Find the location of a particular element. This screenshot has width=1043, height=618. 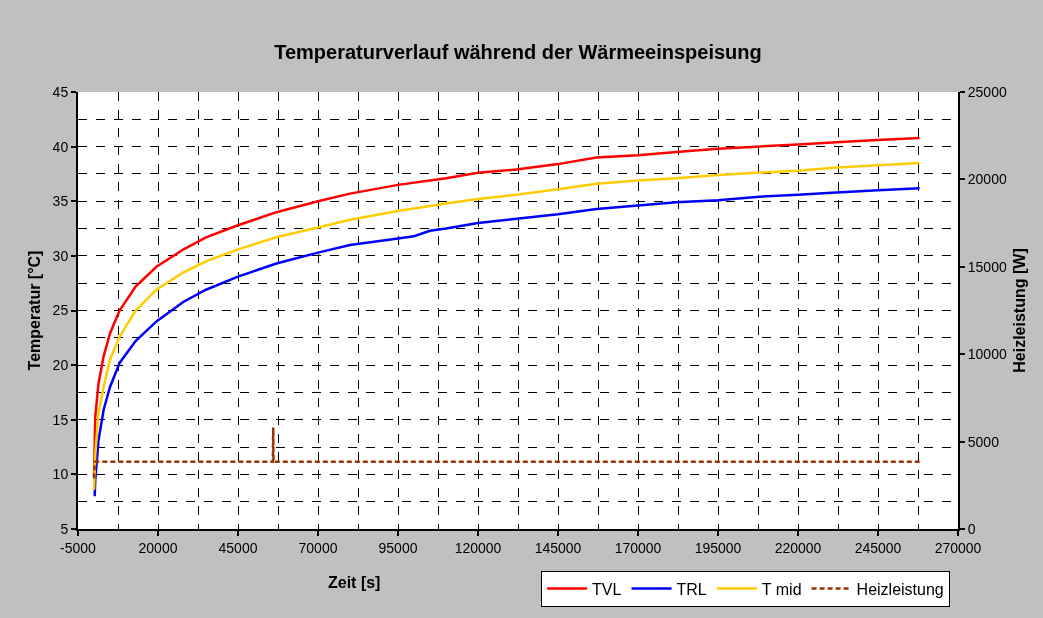

y-tick-label: 45 is located at coordinates (60, 91).